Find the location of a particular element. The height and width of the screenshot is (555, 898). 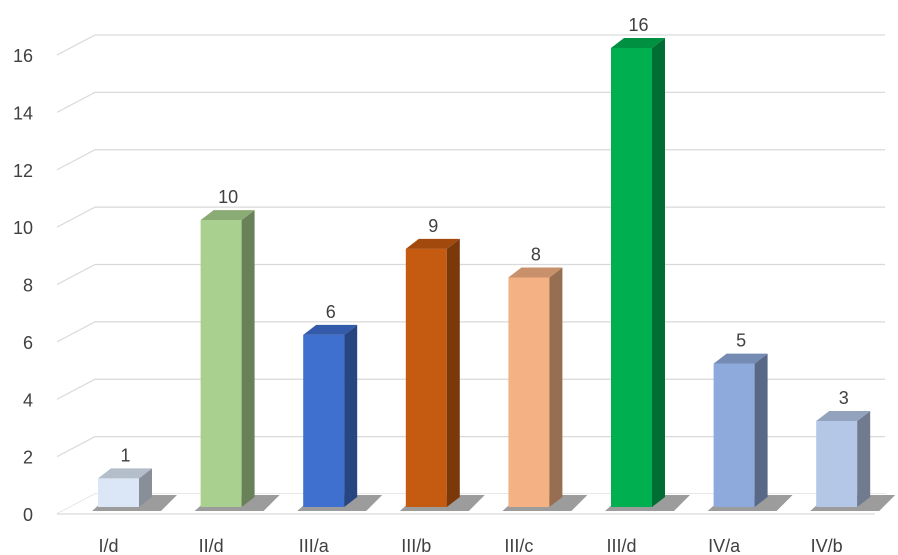

x-axis-ticks: I/d II/d III/a III/b III/c III/d IV/a IV/b is located at coordinates (470, 545).